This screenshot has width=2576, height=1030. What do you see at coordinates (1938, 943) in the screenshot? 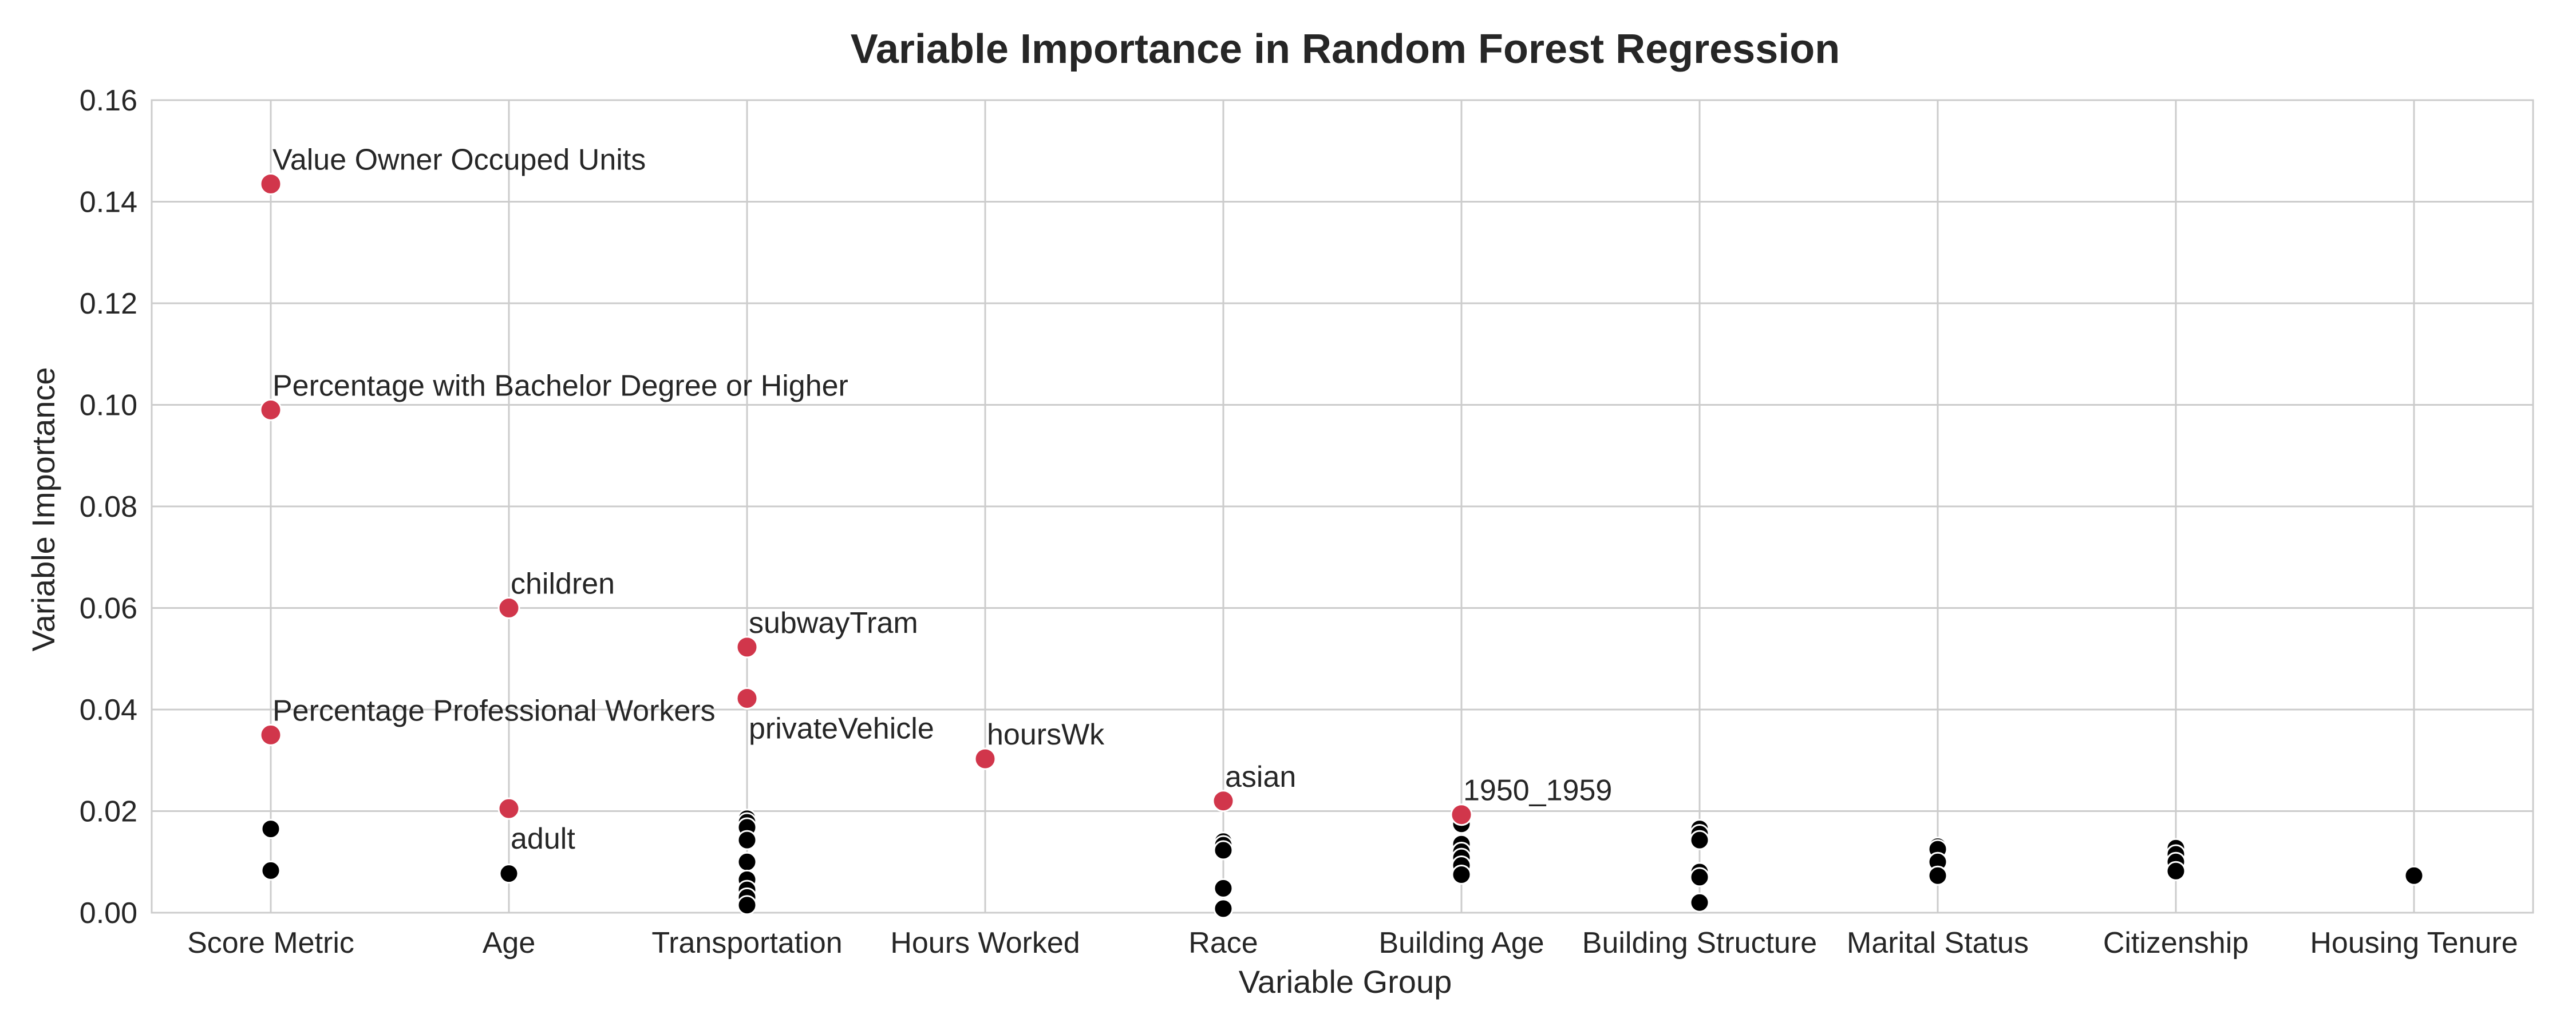
I see `x-tick-label: Marital Status` at bounding box center [1938, 943].